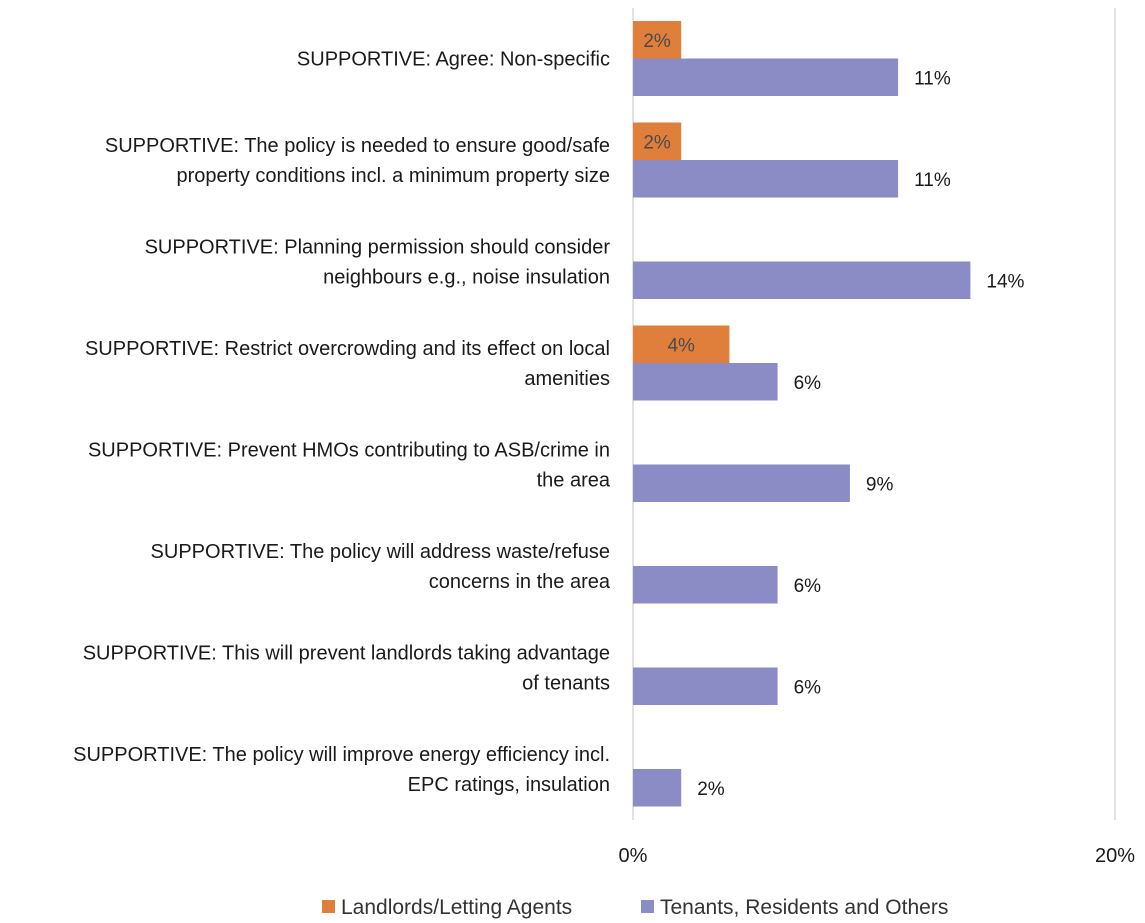 This screenshot has height=923, width=1145. Describe the element at coordinates (633, 856) in the screenshot. I see `x-tick-label-0: 0%` at that location.